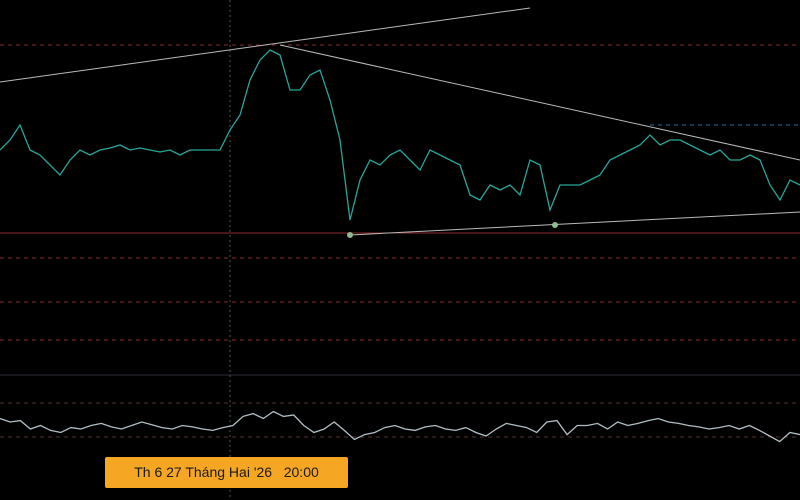 The height and width of the screenshot is (500, 800). I want to click on crosshair-label: Th 6 27 Tháng Hai '26 20:00, so click(226, 472).